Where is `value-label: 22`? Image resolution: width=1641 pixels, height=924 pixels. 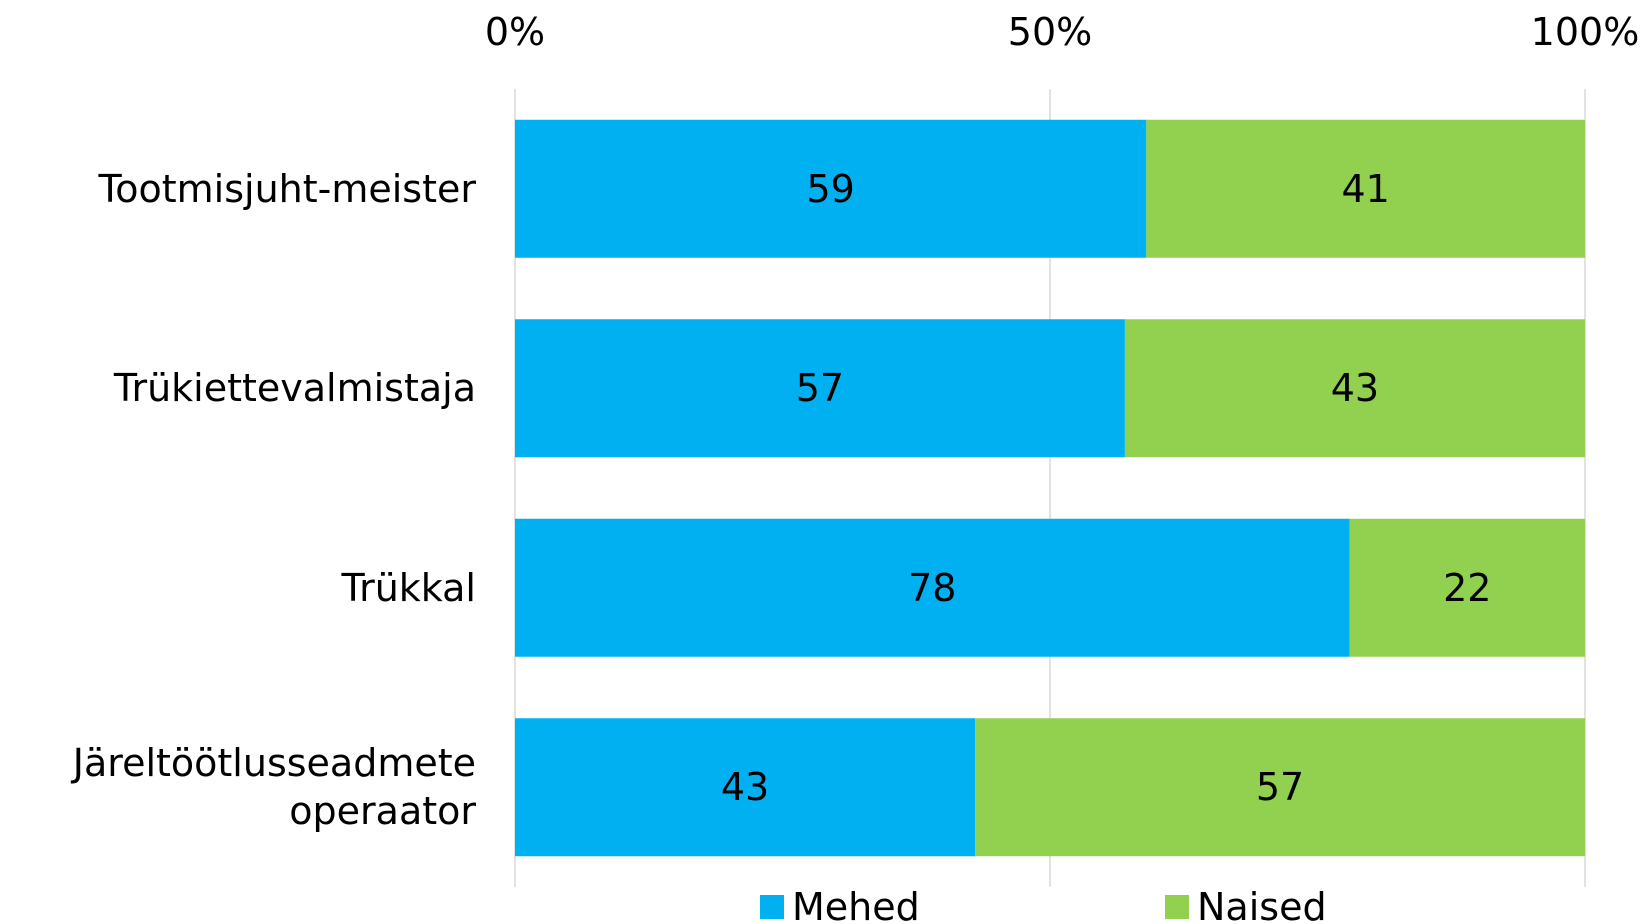 value-label: 22 is located at coordinates (1467, 587).